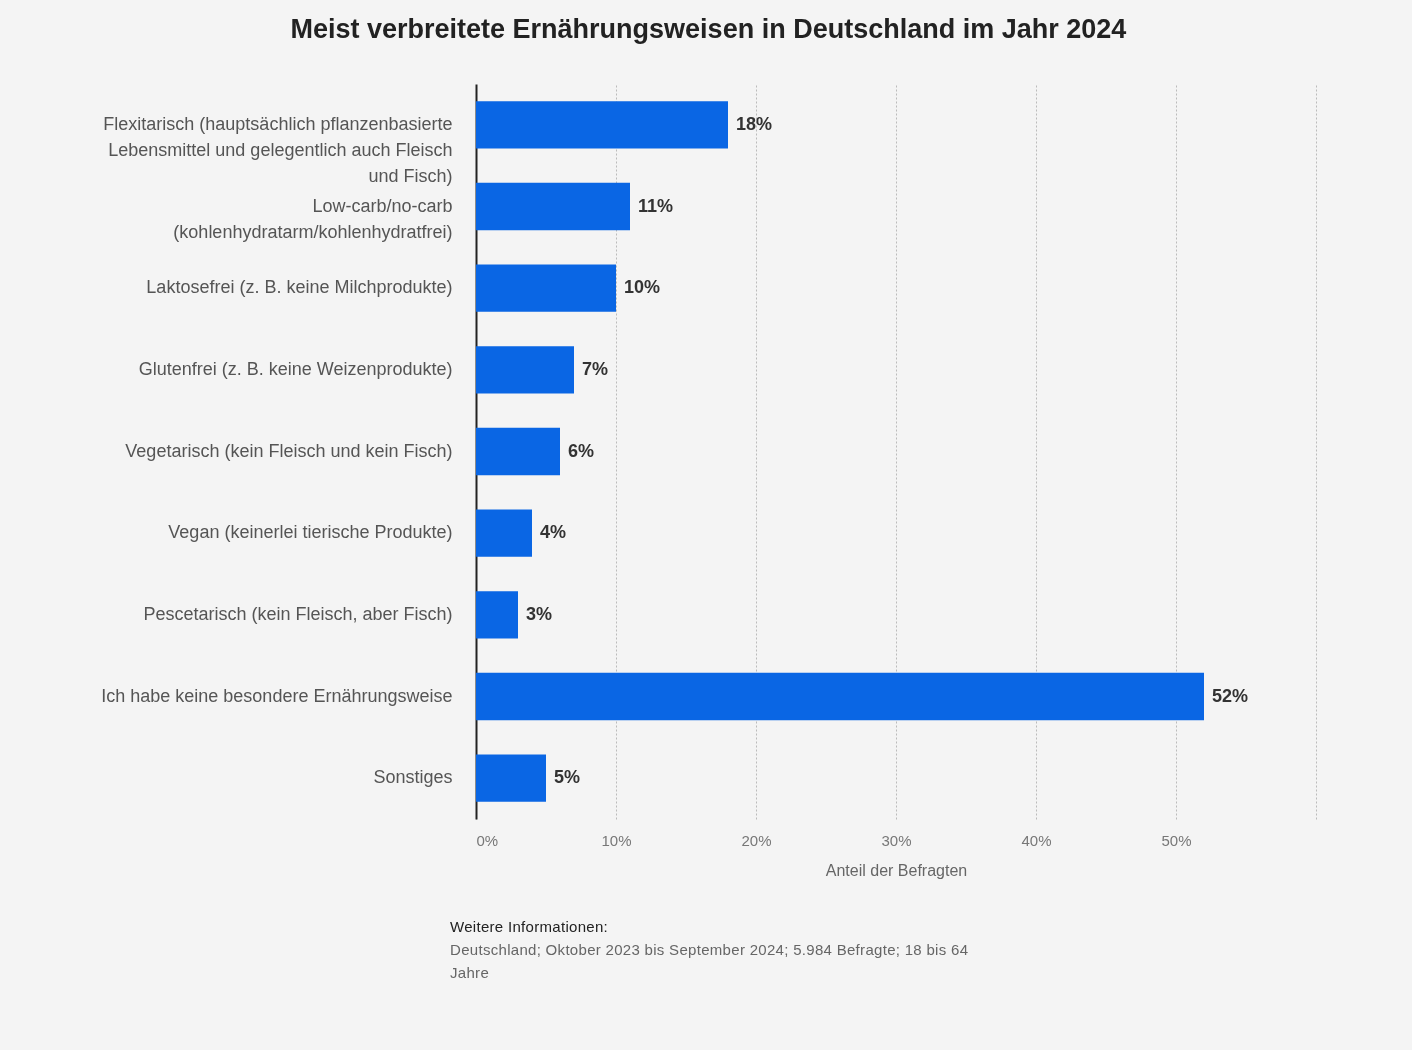 The width and height of the screenshot is (1412, 1050). I want to click on chart-title: Meist verbreitete Ernährungsweisen in Deutschland im Jahr 2024, so click(708, 29).